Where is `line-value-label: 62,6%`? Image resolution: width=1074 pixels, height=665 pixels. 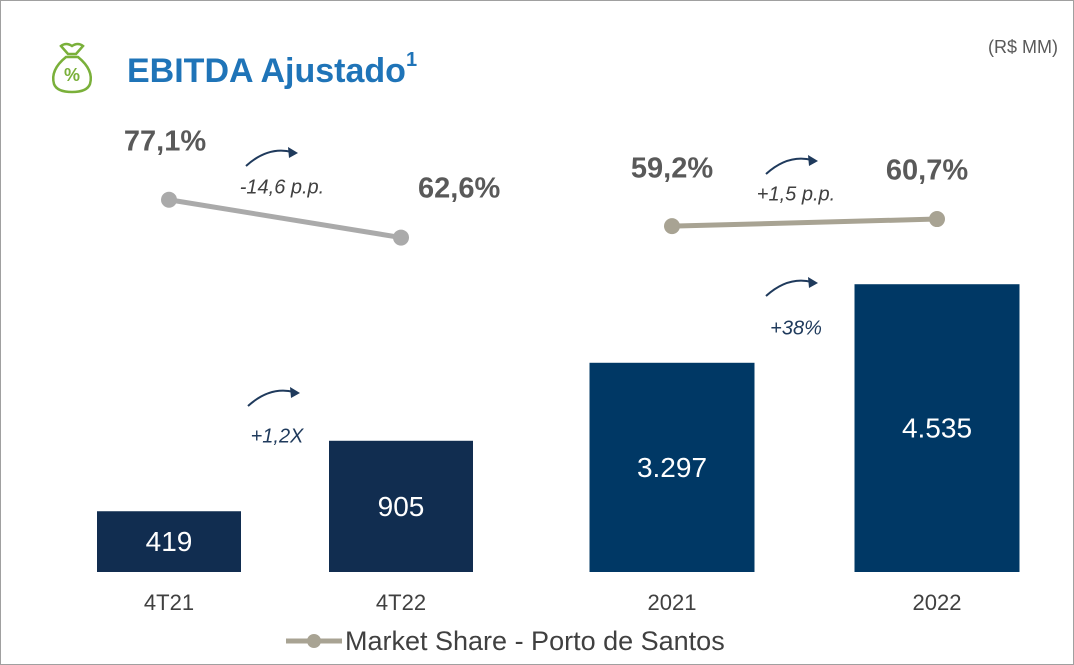 line-value-label: 62,6% is located at coordinates (459, 189).